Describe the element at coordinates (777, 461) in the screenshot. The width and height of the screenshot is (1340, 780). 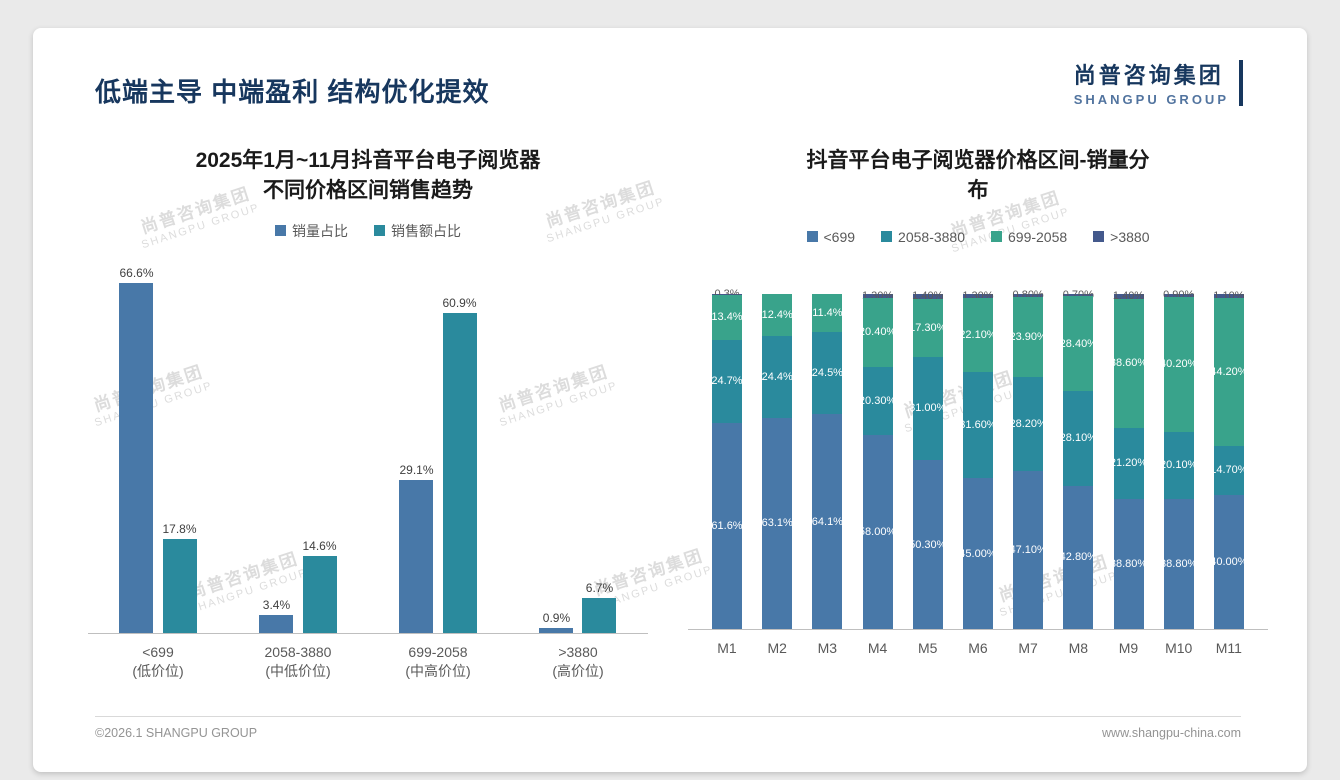
I see `bar-column: 12.4% 24.4% 63.1%` at that location.